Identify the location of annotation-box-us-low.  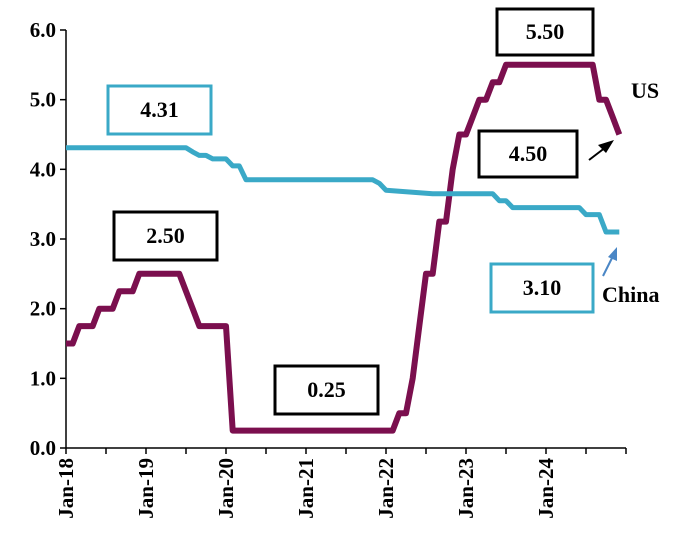
(326, 390).